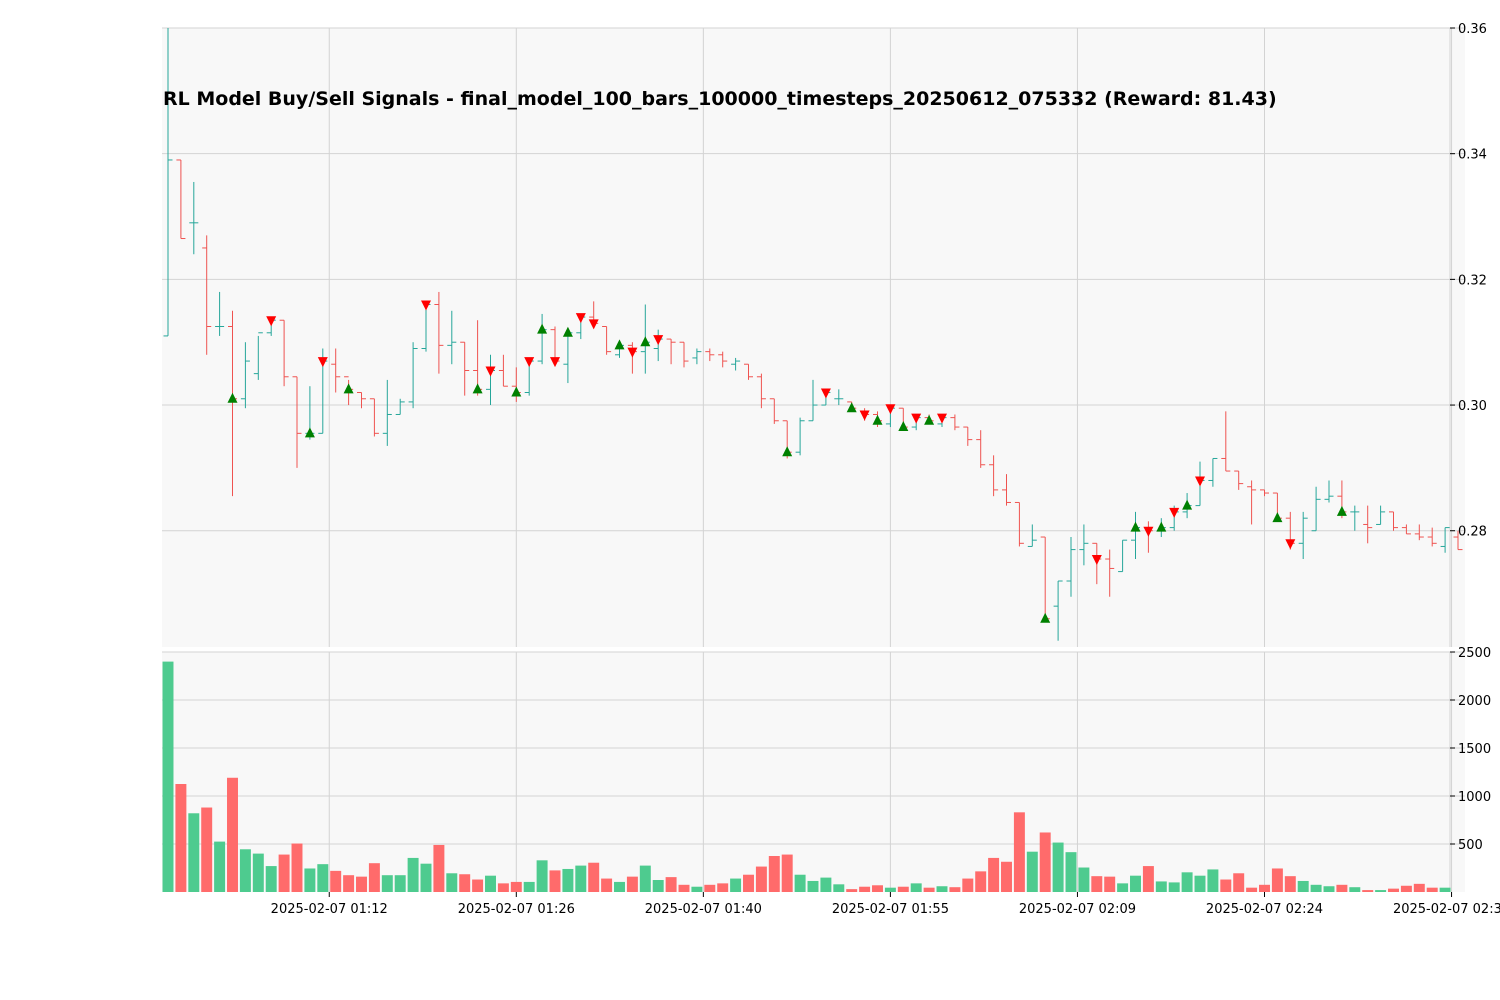  Describe the element at coordinates (1474, 749) in the screenshot. I see `volume-tick-label: 1500` at that location.